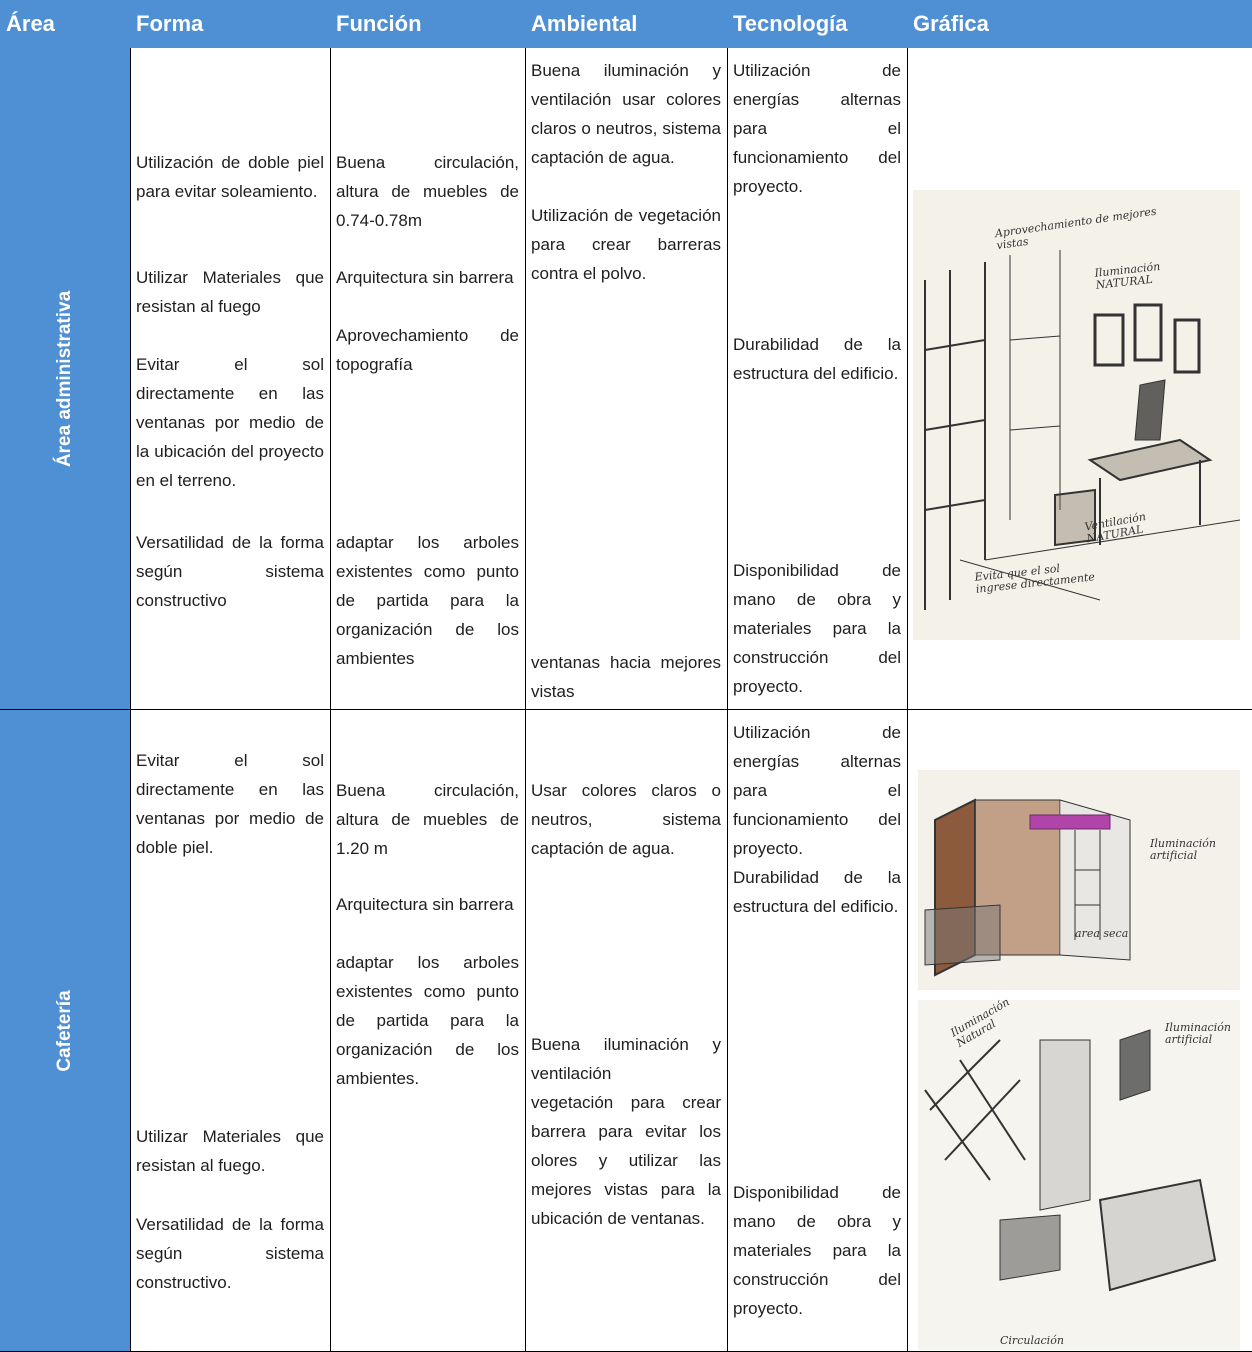 This screenshot has width=1252, height=1352. Describe the element at coordinates (230, 24) in the screenshot. I see `header-cell: Forma` at that location.